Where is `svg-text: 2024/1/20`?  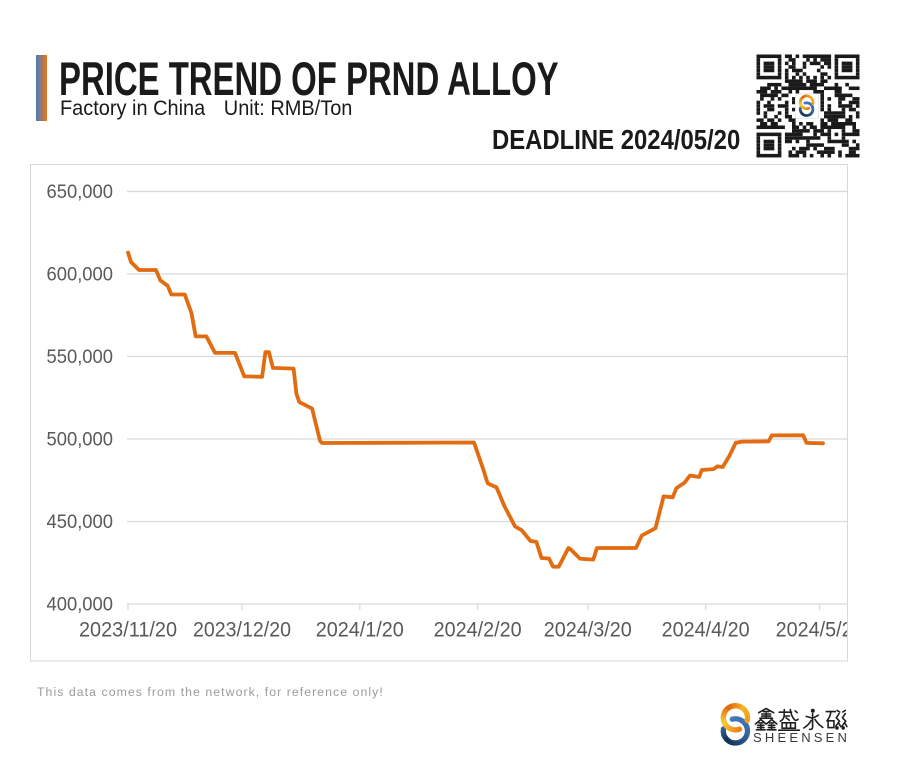 svg-text: 2024/1/20 is located at coordinates (360, 630).